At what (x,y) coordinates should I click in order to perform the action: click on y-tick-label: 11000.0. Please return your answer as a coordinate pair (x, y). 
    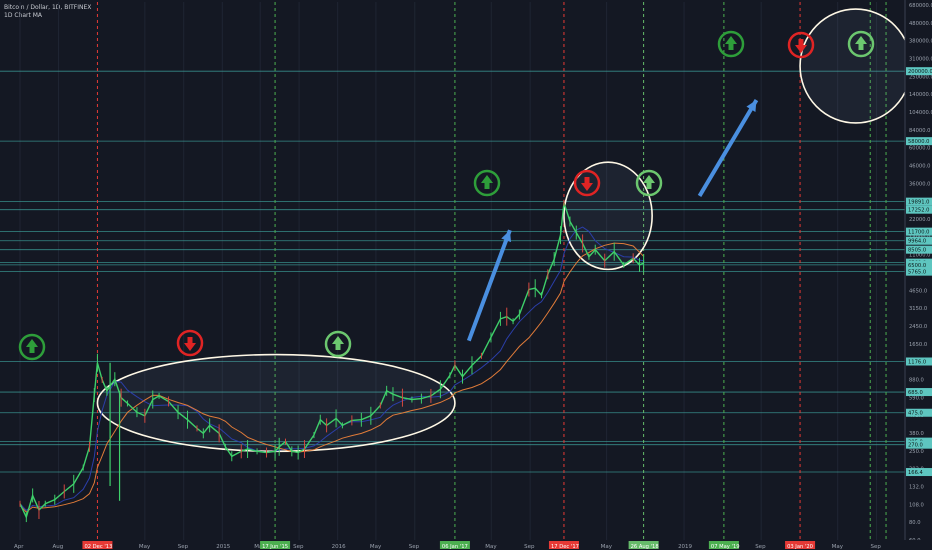
    Looking at the image, I should click on (919, 256).